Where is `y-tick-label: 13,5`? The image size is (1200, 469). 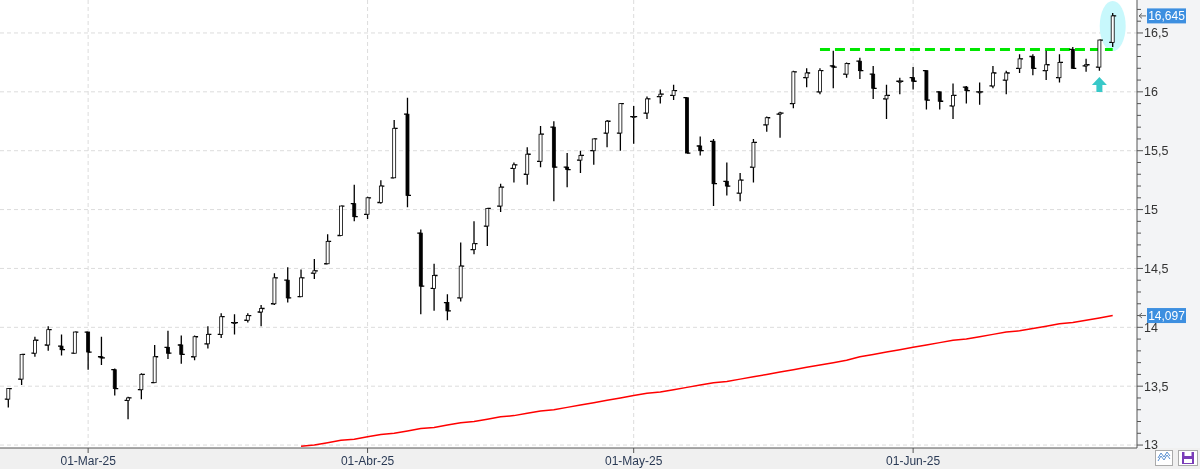 y-tick-label: 13,5 is located at coordinates (1156, 386).